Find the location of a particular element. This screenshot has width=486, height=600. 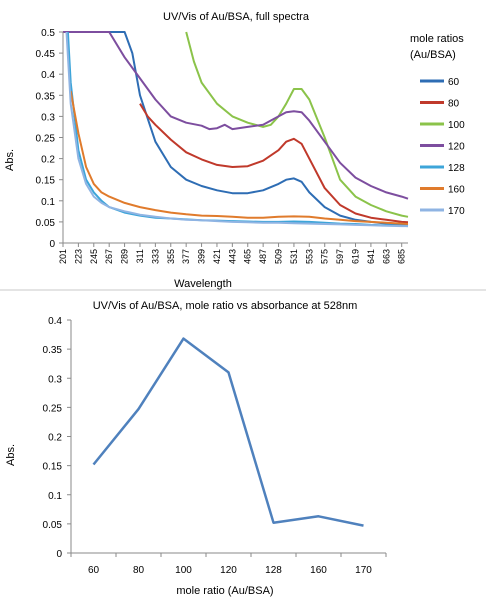

legend-label-160: 160 is located at coordinates (456, 190).